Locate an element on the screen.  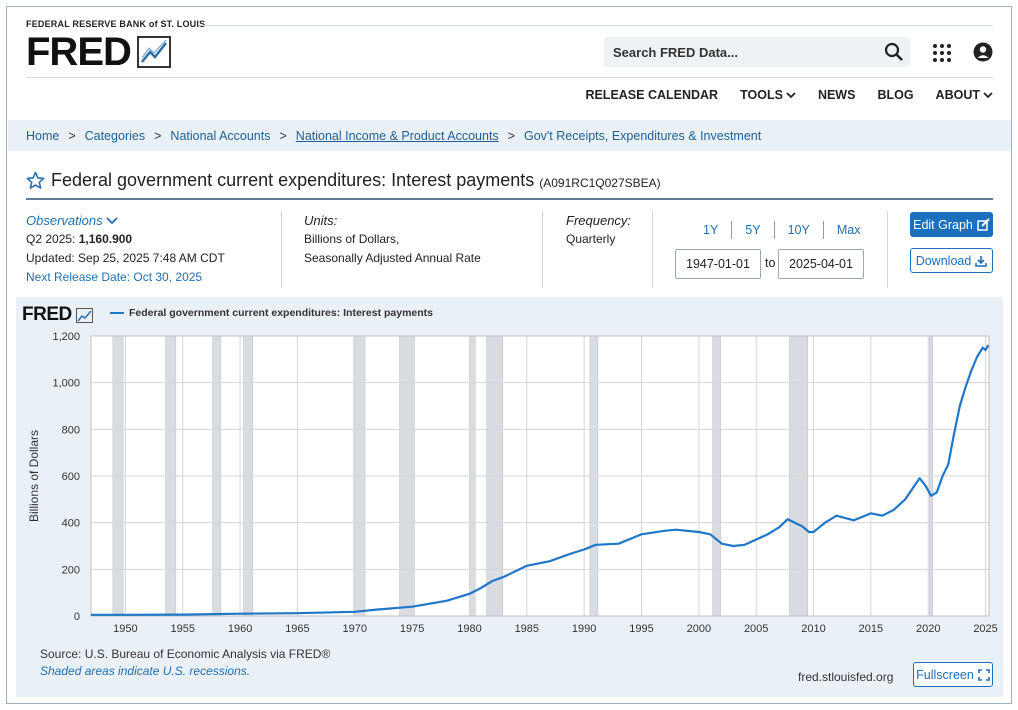
nav-news: NEWS is located at coordinates (837, 95).